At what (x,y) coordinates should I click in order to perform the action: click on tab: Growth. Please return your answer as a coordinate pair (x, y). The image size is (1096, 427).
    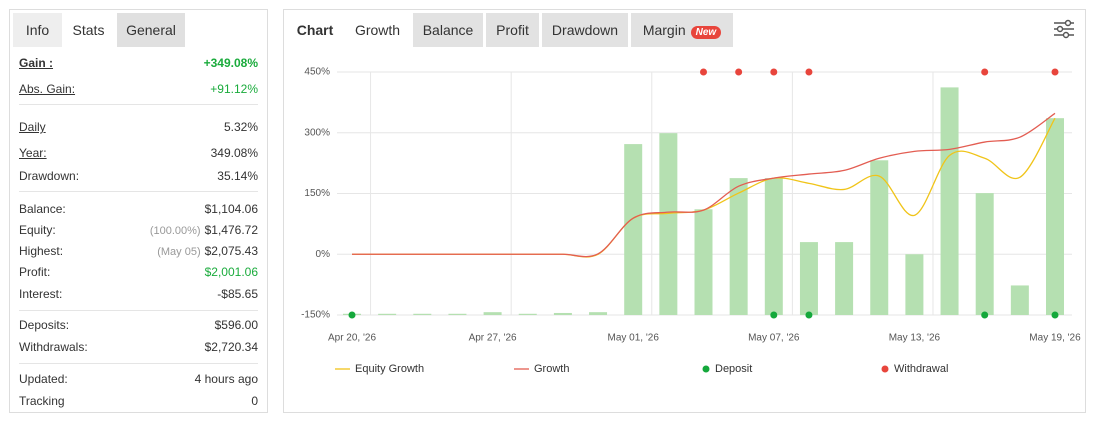
    Looking at the image, I should click on (377, 30).